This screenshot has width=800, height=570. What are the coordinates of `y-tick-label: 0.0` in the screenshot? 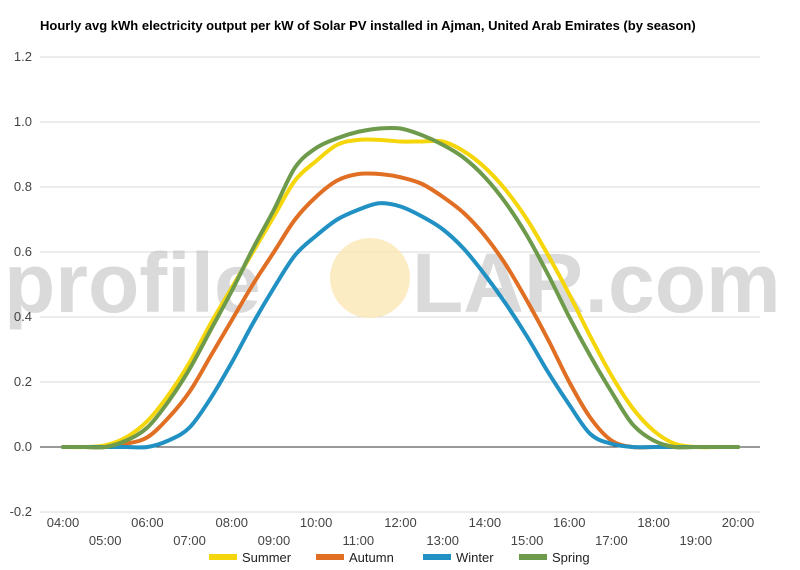 It's located at (23, 446).